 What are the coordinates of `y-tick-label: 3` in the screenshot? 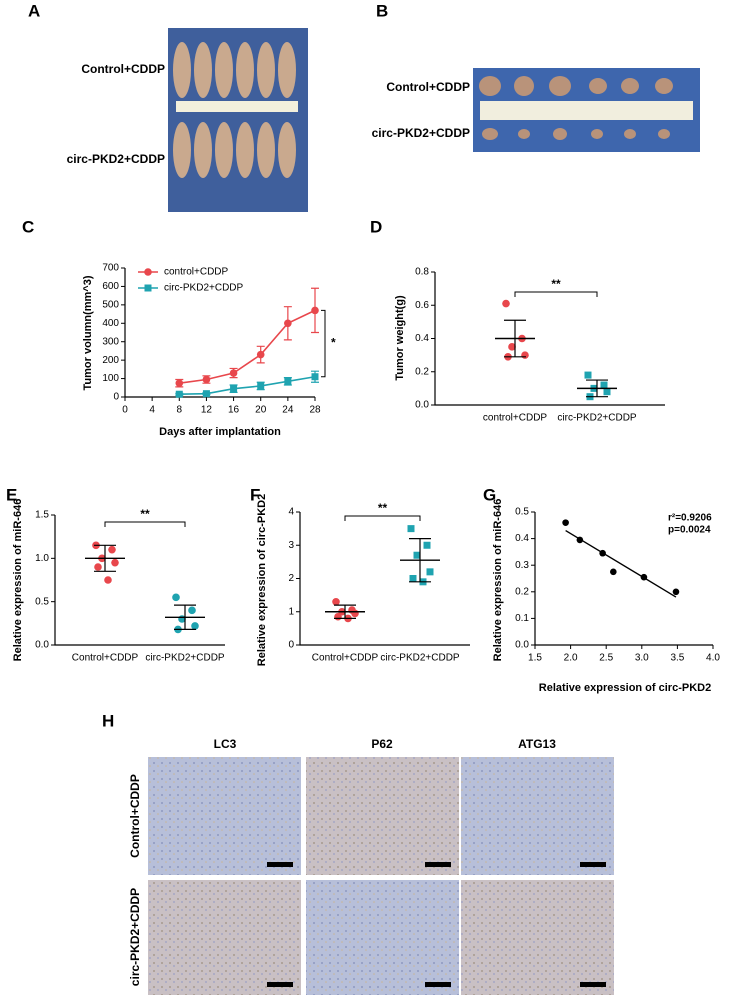 It's located at (291, 545).